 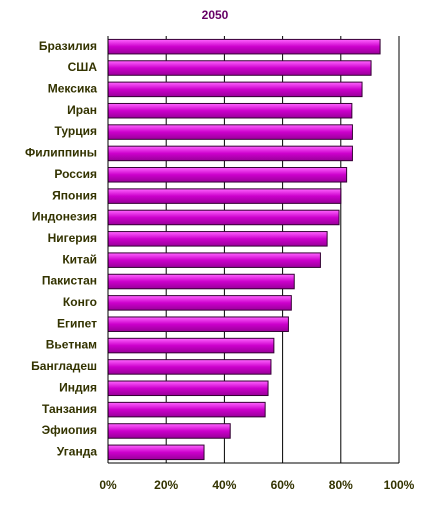 I want to click on y-tick-label: Япония, so click(x=74, y=195).